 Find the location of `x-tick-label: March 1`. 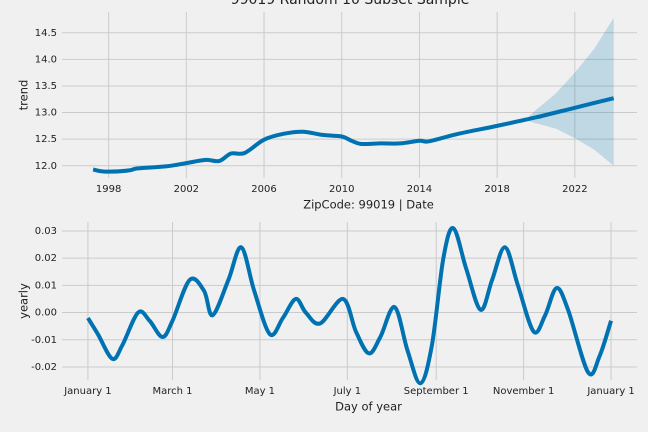

x-tick-label: March 1 is located at coordinates (172, 391).